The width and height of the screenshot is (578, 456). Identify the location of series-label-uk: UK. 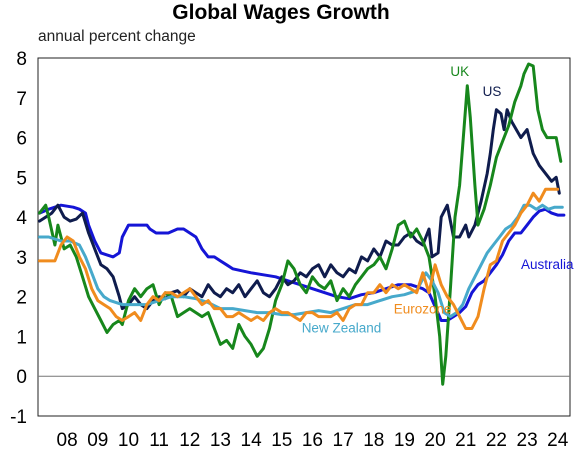
(459, 71).